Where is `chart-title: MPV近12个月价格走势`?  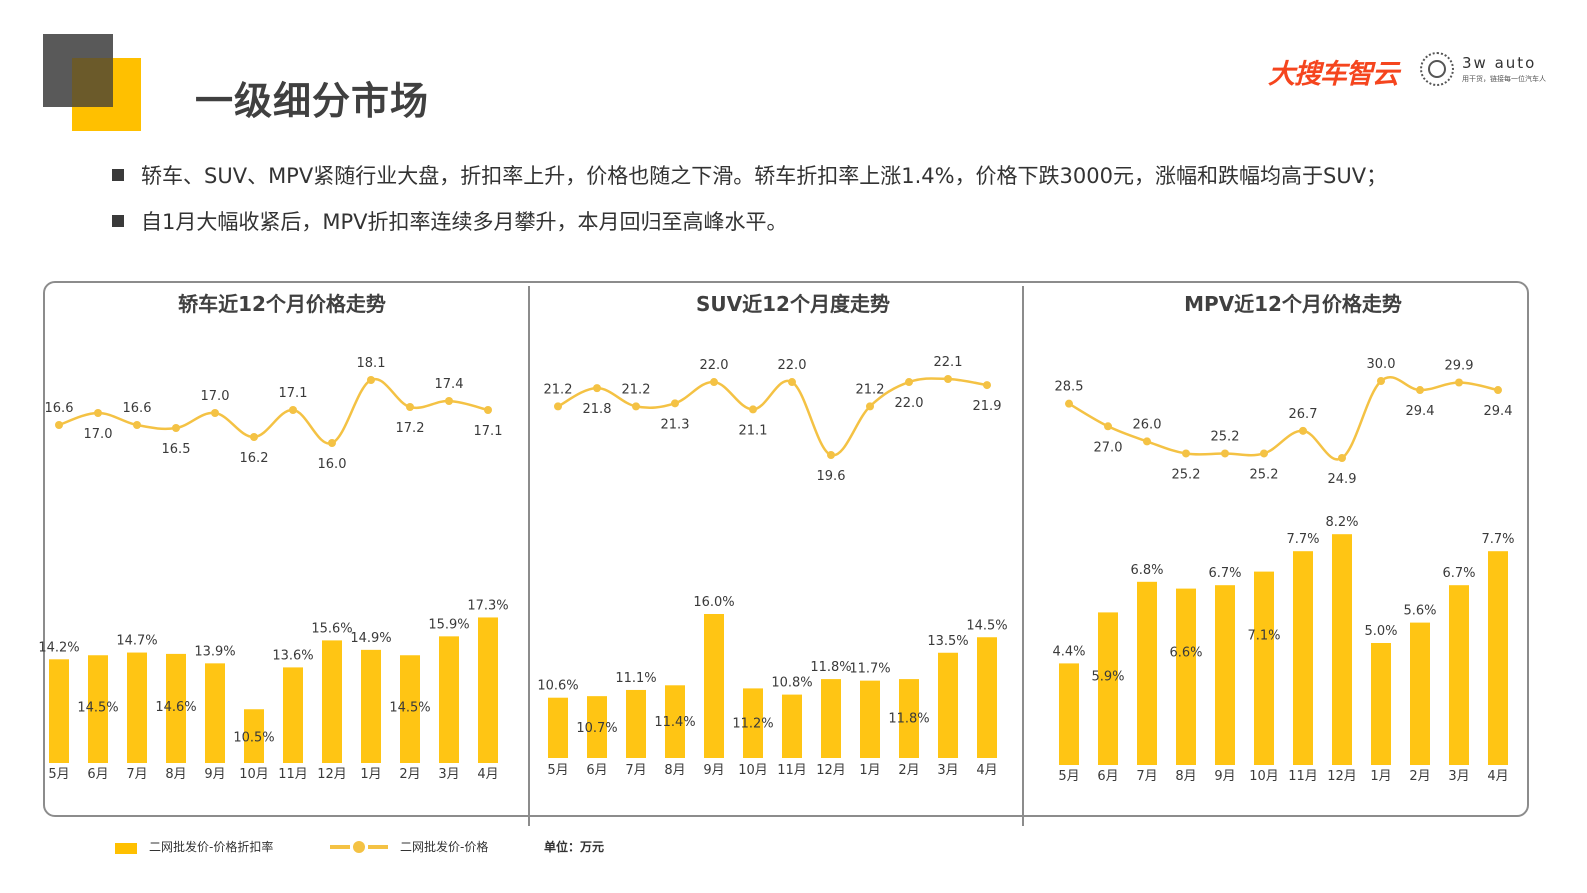
chart-title: MPV近12个月价格走势 is located at coordinates (1293, 304).